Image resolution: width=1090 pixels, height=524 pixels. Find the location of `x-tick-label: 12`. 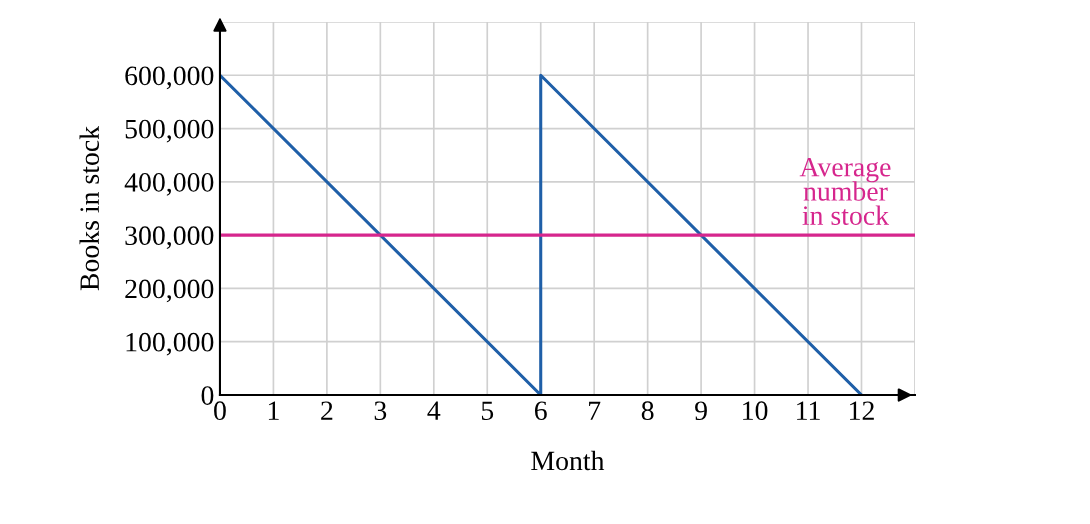

x-tick-label: 12 is located at coordinates (862, 410).